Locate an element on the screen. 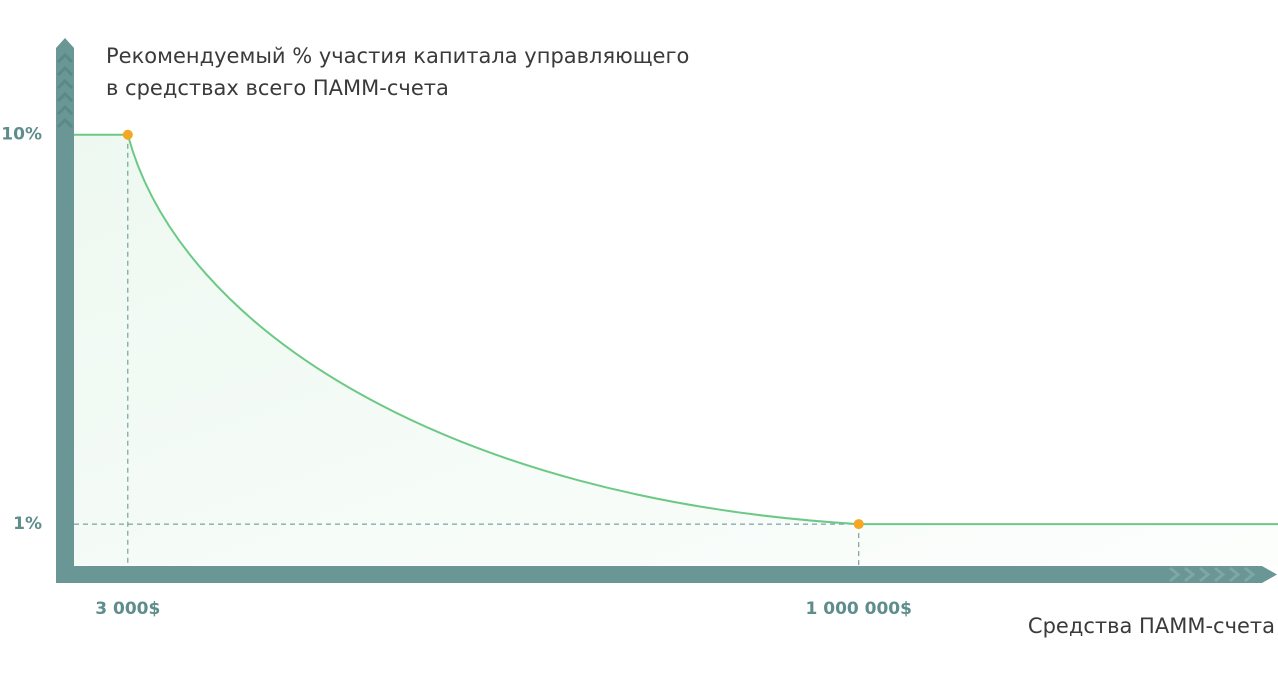 This screenshot has height=677, width=1278. x-axis-label: Средства ПАММ-счета is located at coordinates (1151, 626).